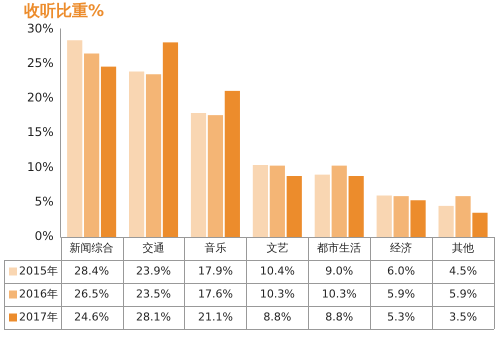 The height and width of the screenshot is (341, 500). I want to click on data-label: 5.3%, so click(401, 317).